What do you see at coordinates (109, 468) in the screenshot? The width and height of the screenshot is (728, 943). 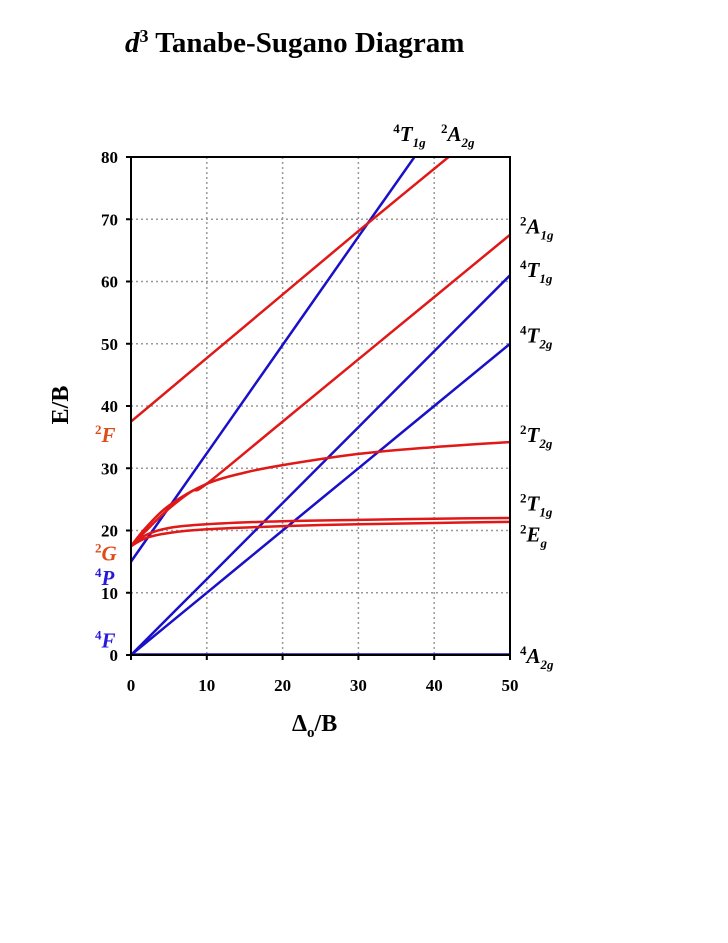 I see `y-tick-label: 30` at bounding box center [109, 468].